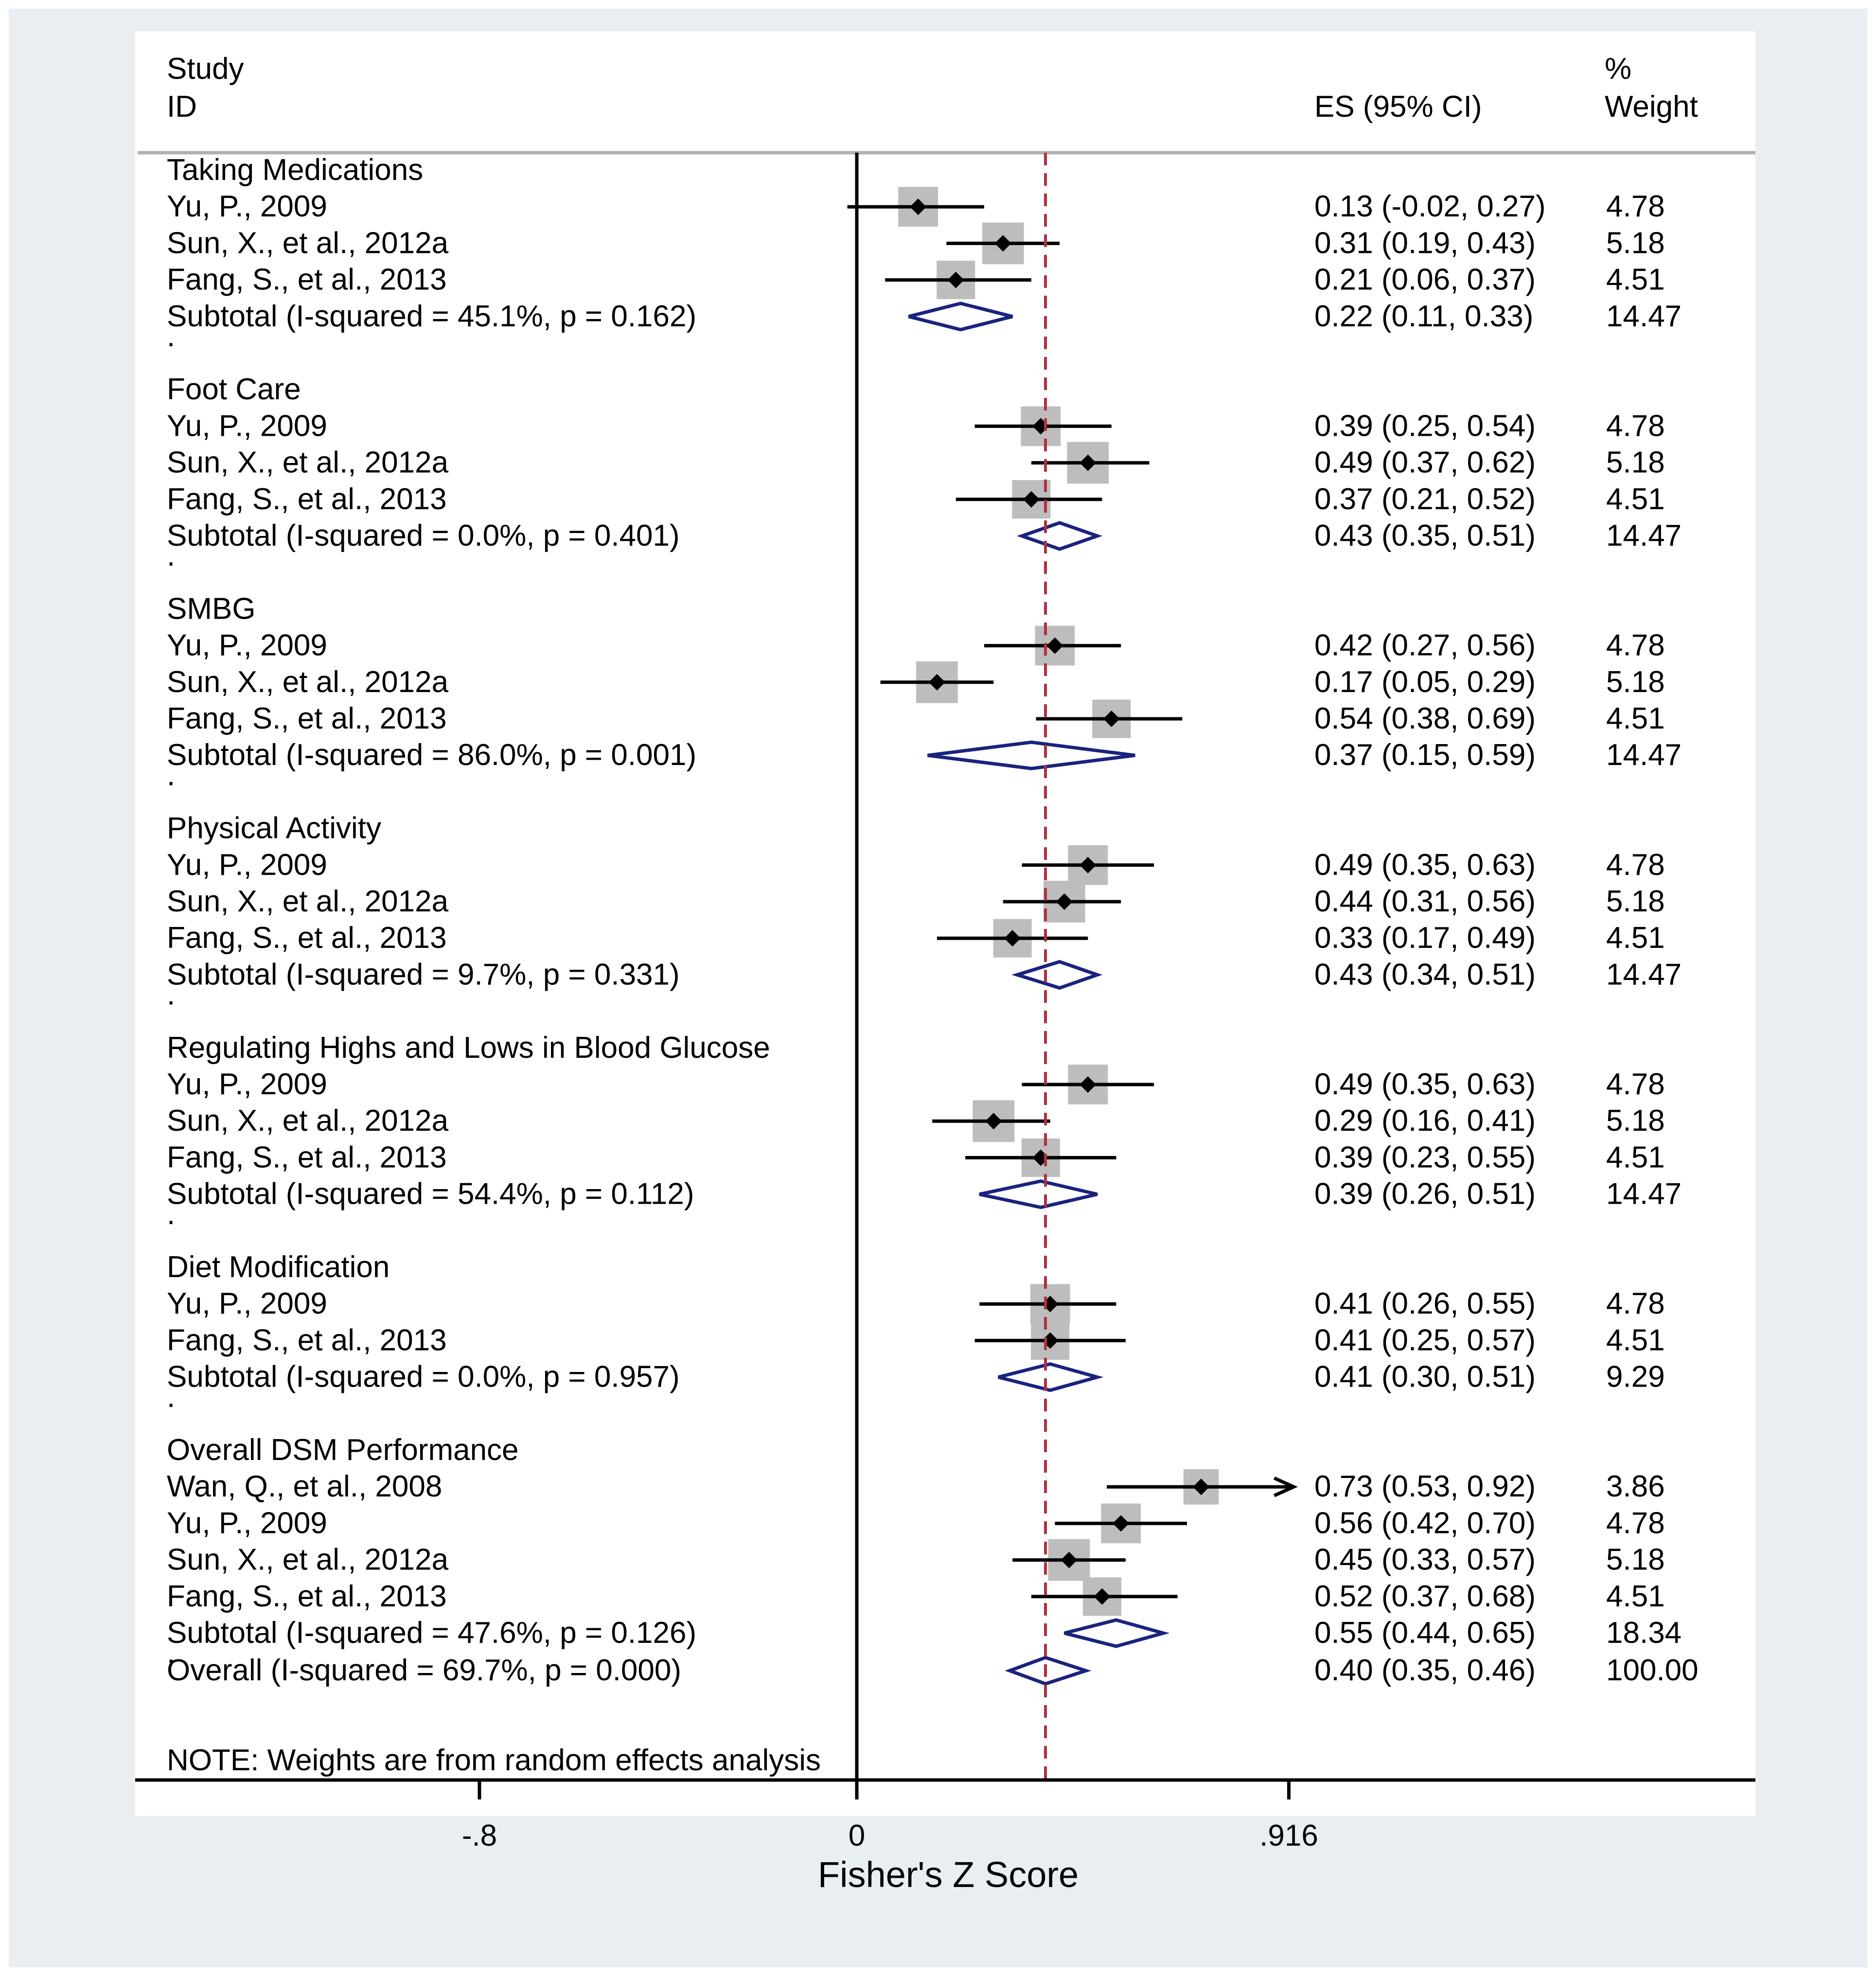 Image resolution: width=1876 pixels, height=1976 pixels. Describe the element at coordinates (1425, 499) in the screenshot. I see `study-ci-text: 0.37 (0.21, 0.52)` at that location.